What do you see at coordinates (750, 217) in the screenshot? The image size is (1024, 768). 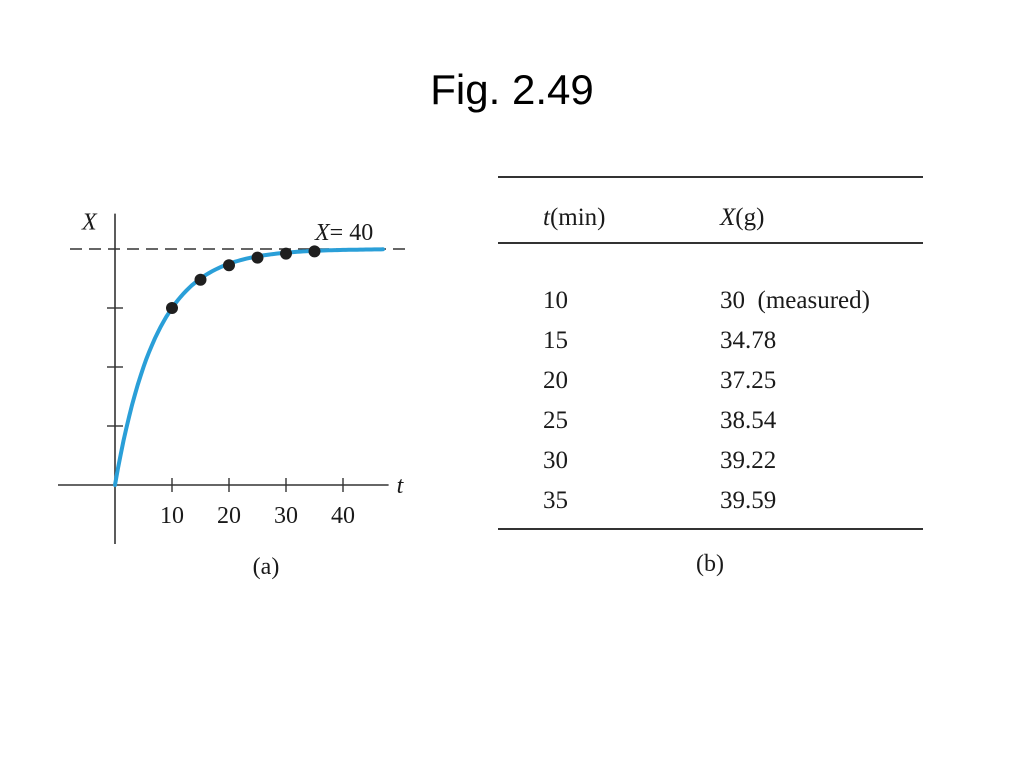 I see `header-amount-unit: (g)` at bounding box center [750, 217].